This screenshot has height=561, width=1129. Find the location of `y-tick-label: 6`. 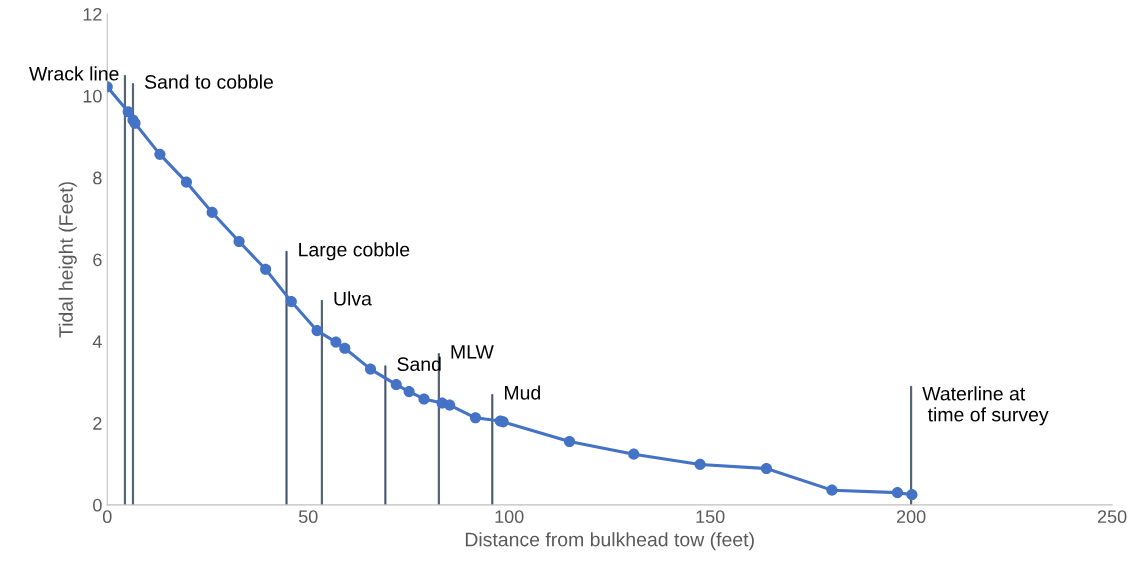

y-tick-label: 6 is located at coordinates (97, 260).